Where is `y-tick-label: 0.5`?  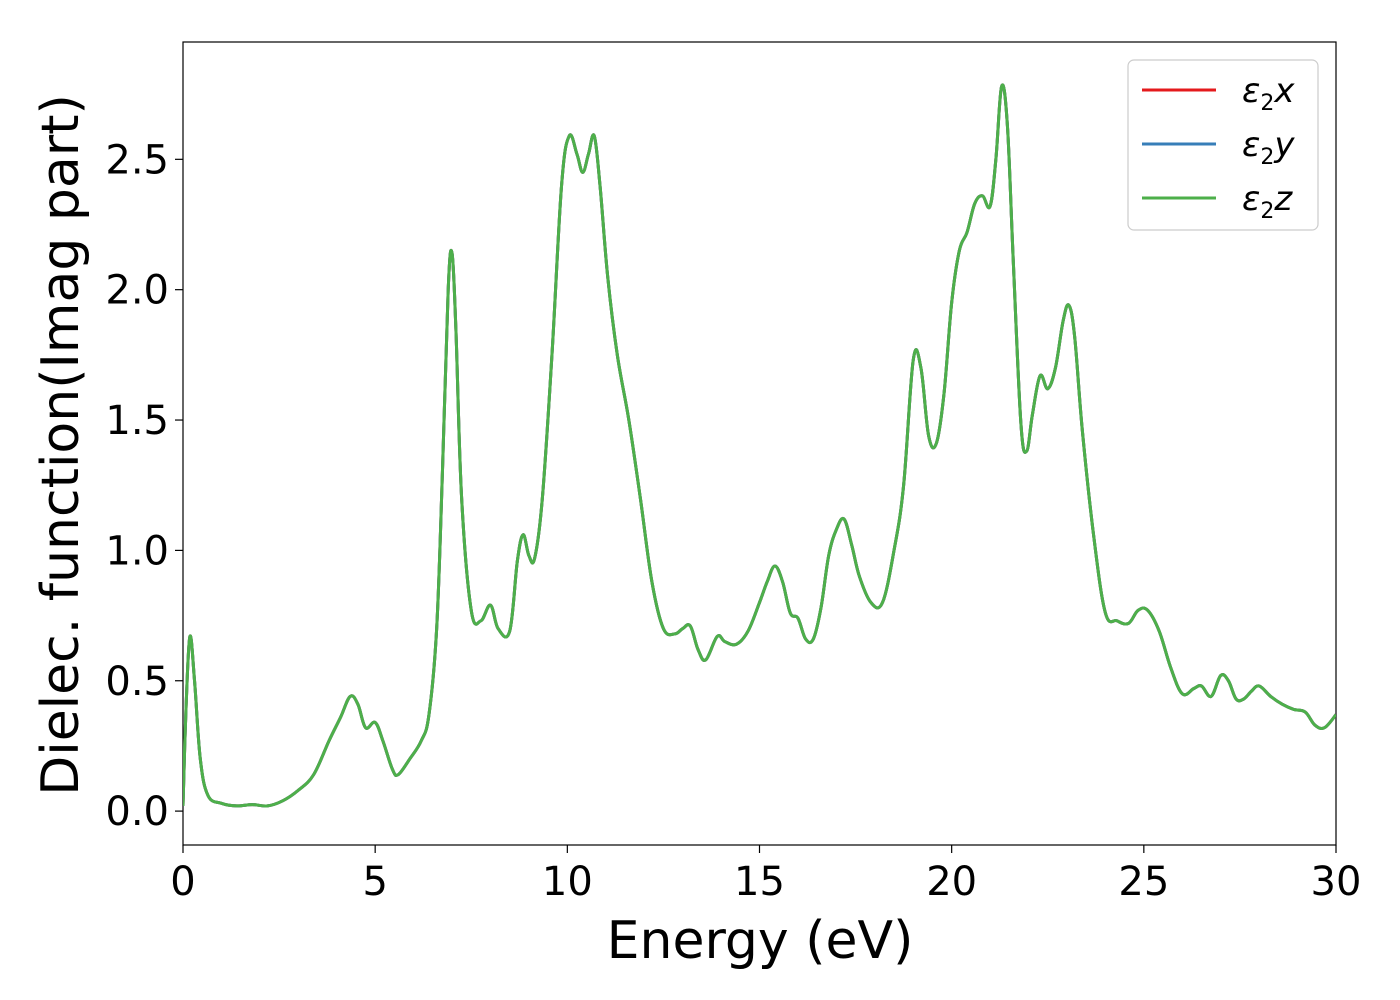
y-tick-label: 0.5 is located at coordinates (137, 682).